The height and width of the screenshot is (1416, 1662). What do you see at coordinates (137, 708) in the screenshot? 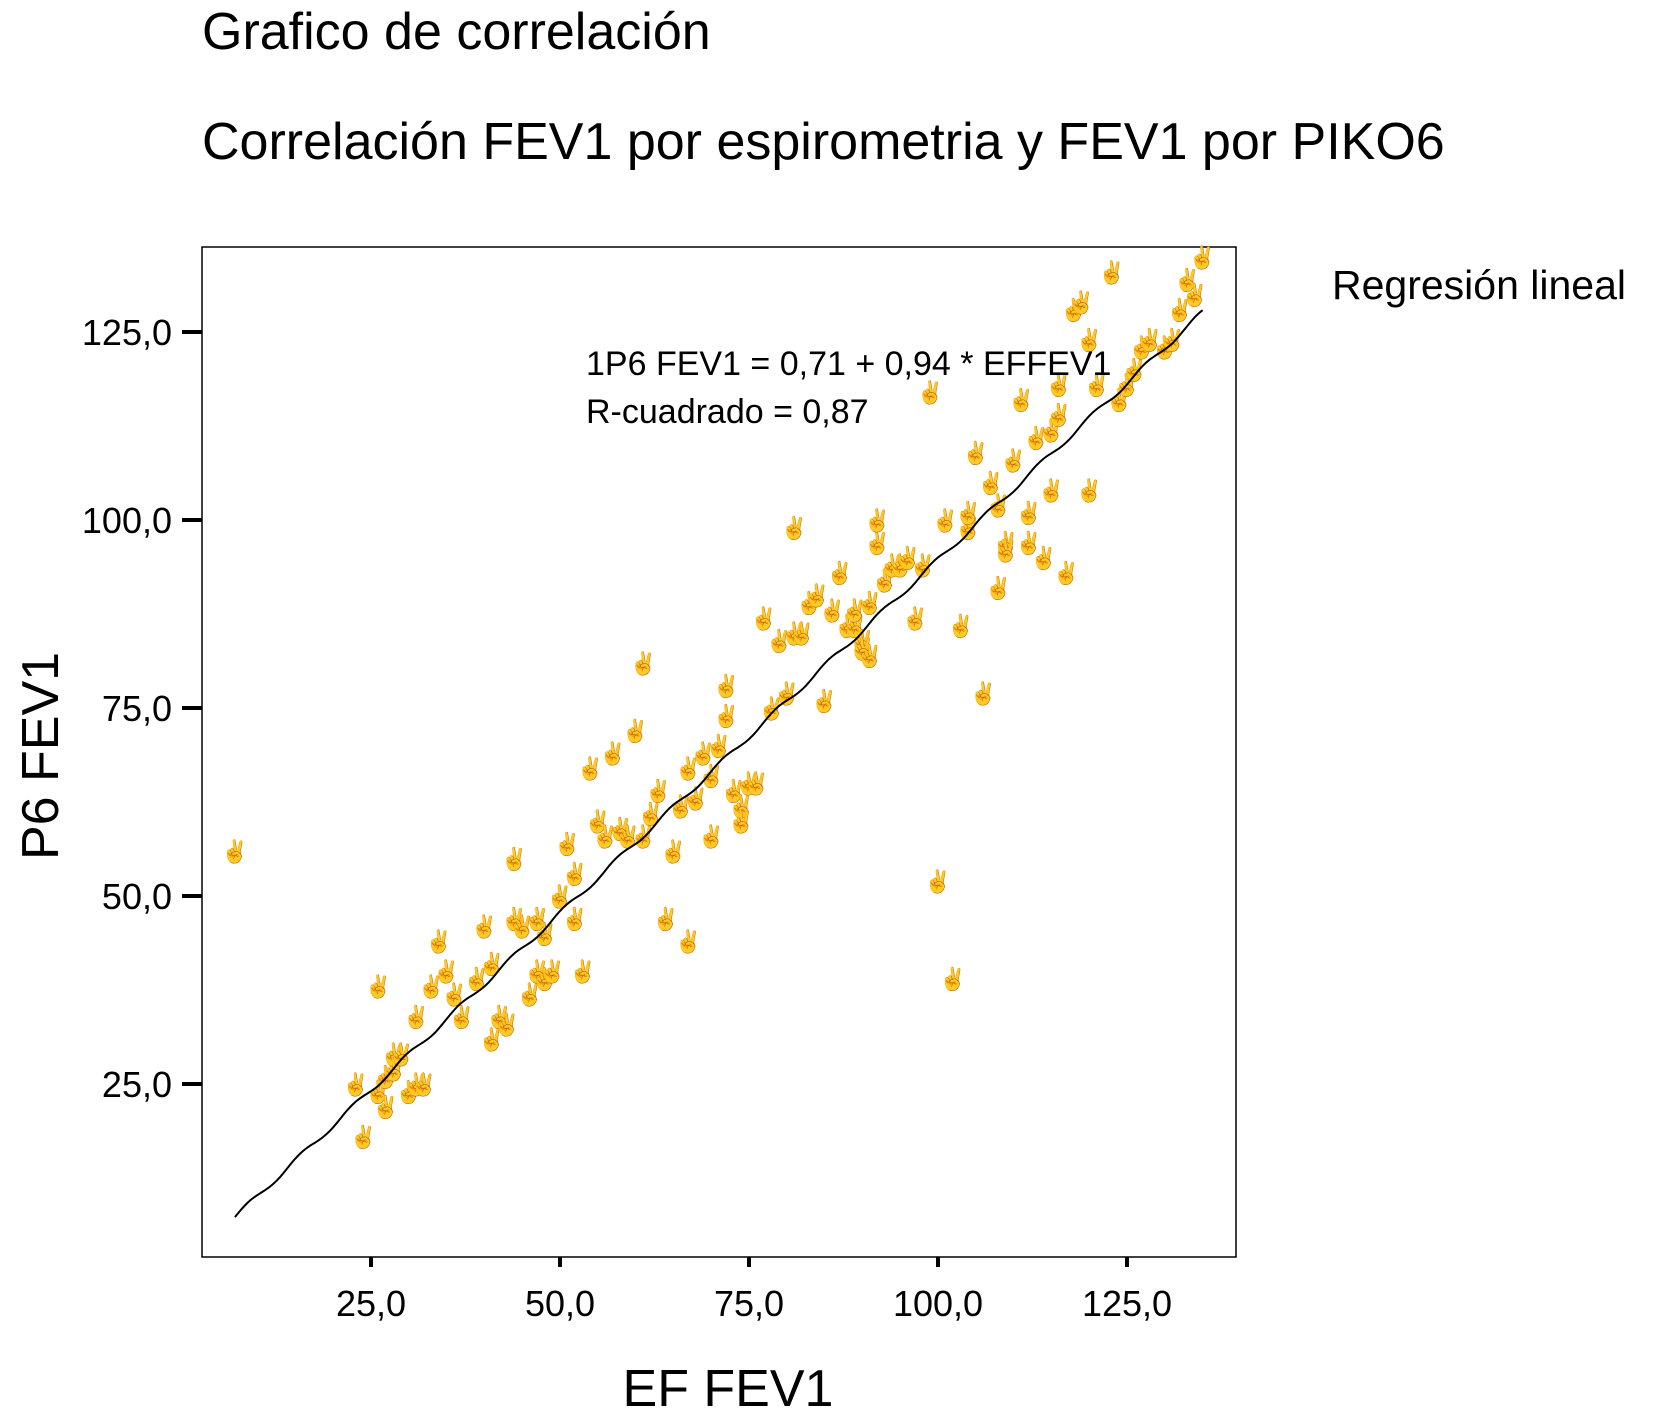
I see `y-tick-label: 75,0` at bounding box center [137, 708].